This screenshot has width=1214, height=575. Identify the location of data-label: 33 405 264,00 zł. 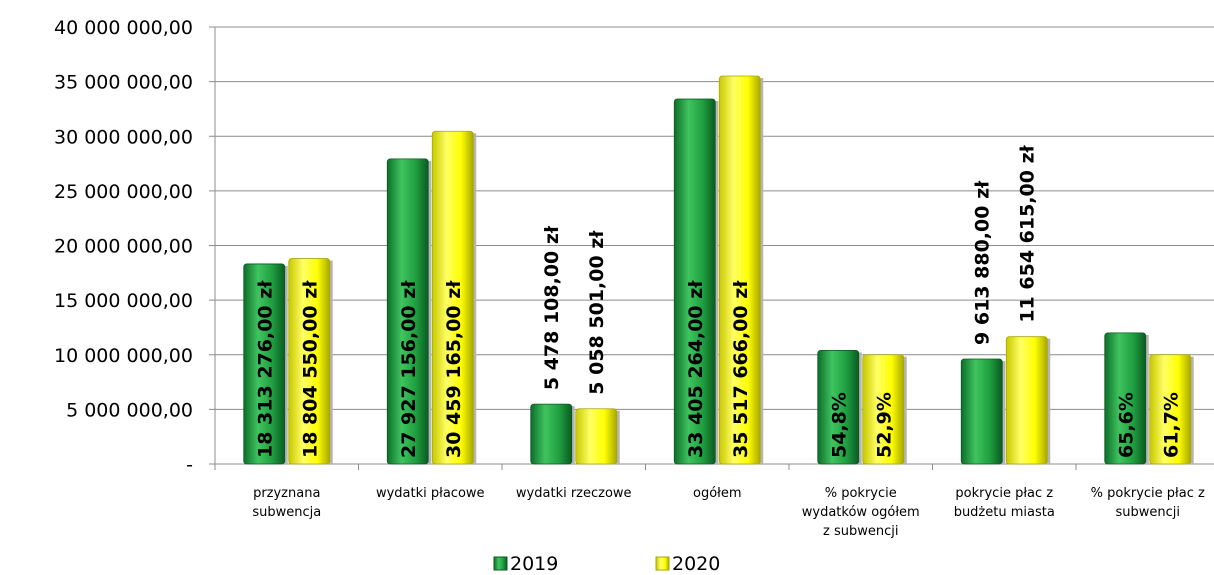
(696, 369).